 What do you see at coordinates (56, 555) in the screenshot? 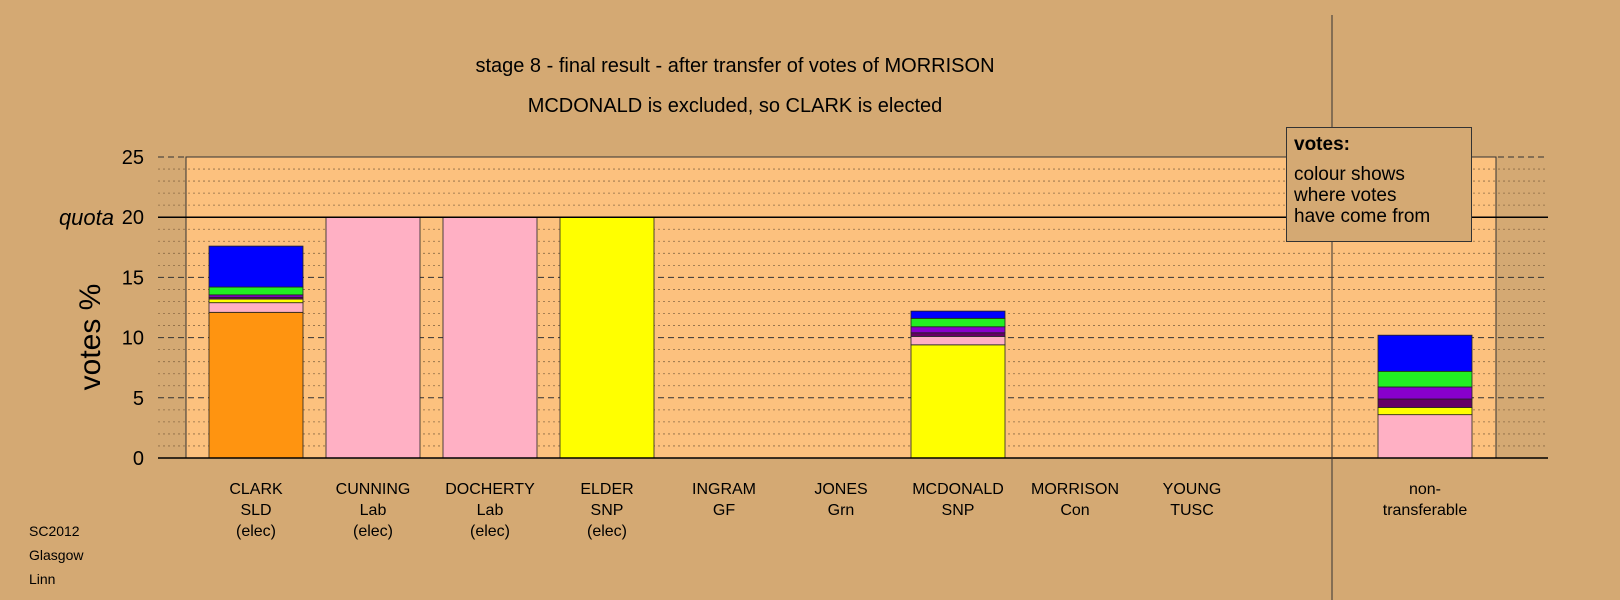
I see `footer-city: Glasgow` at bounding box center [56, 555].